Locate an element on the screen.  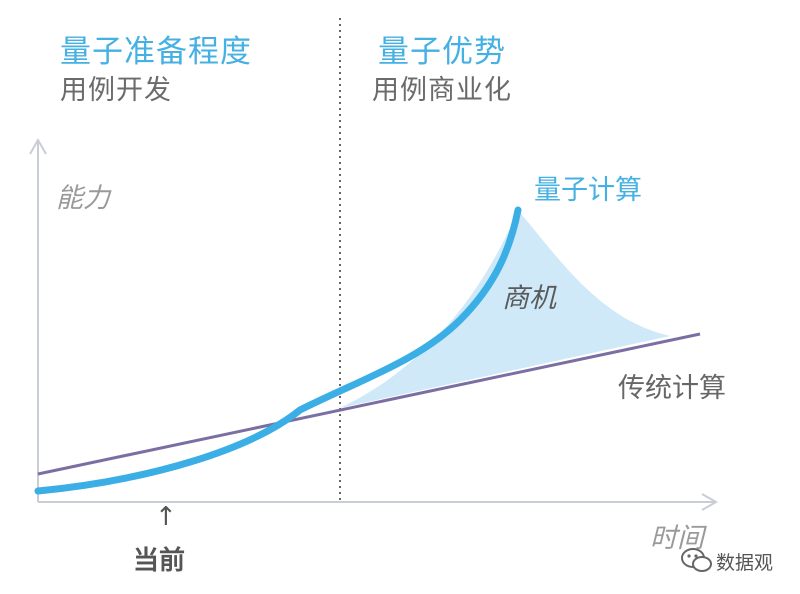
current-marker-label: 当前 is located at coordinates (159, 561).